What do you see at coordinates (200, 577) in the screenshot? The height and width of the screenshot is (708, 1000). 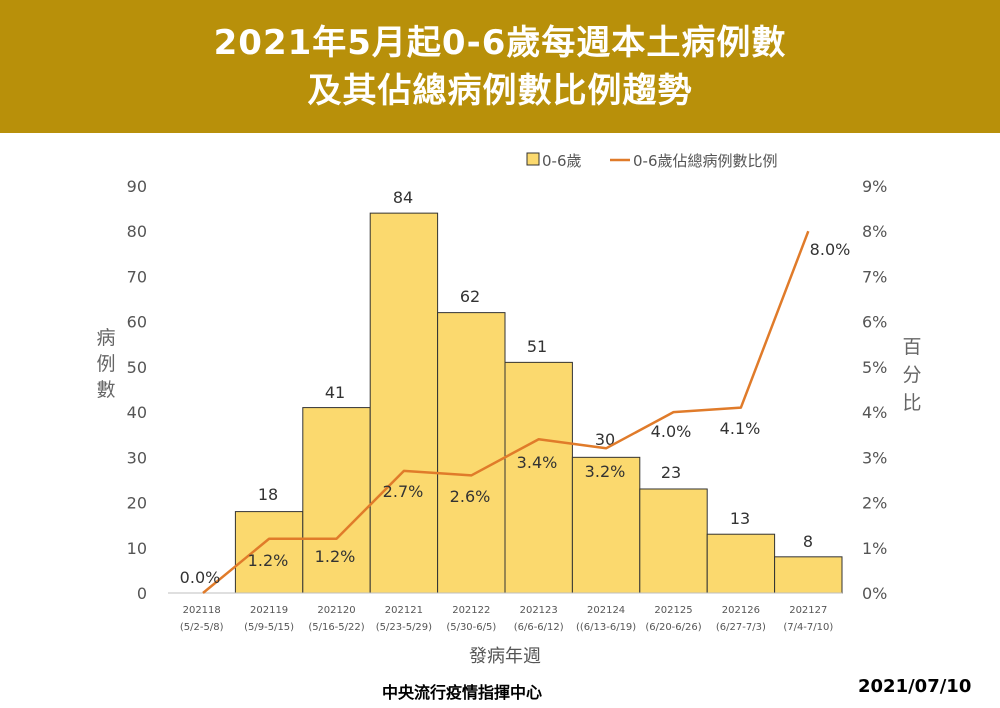 I see `line-value-label: 0.0%` at bounding box center [200, 577].